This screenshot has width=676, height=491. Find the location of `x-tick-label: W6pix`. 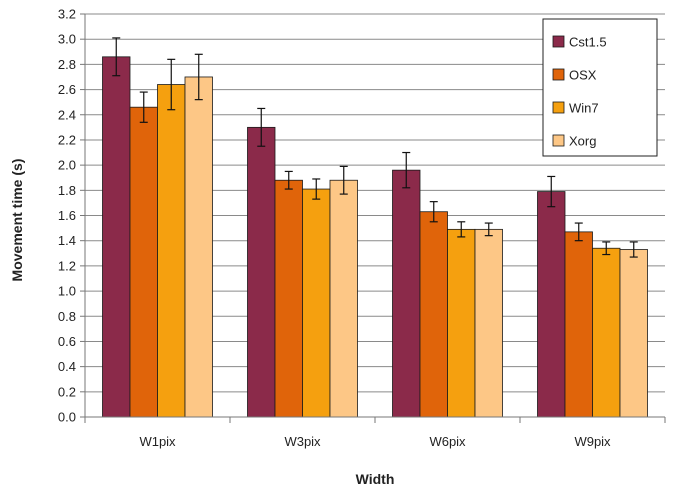

x-tick-label: W6pix is located at coordinates (447, 441).